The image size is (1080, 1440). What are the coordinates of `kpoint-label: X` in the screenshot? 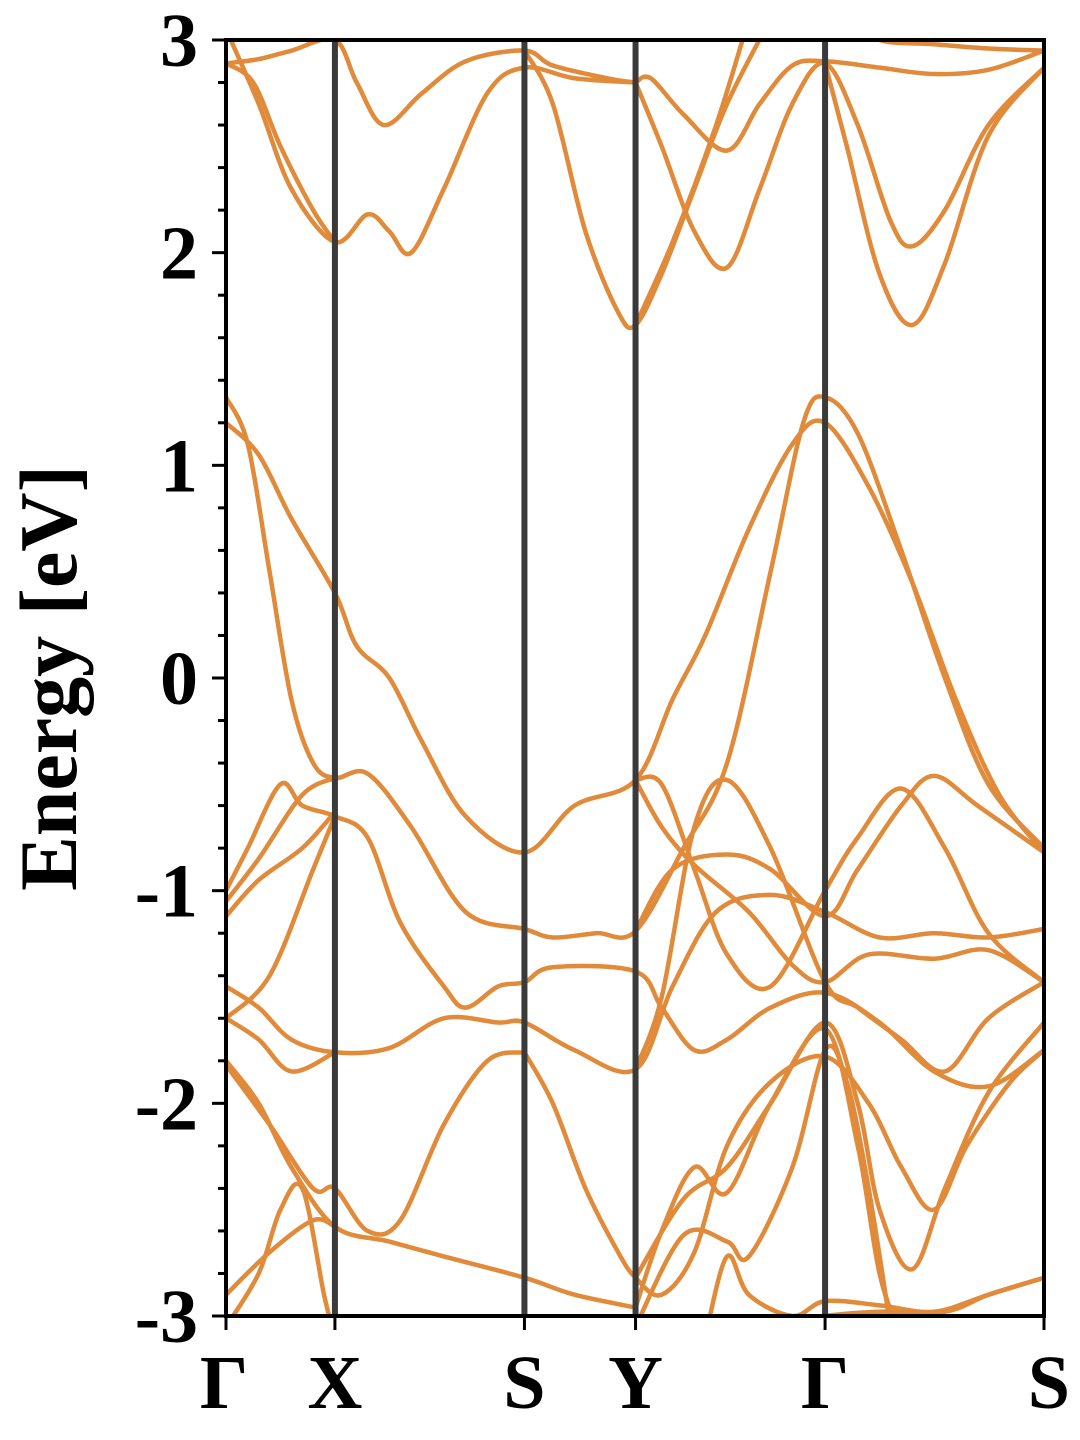 It's located at (334, 1383).